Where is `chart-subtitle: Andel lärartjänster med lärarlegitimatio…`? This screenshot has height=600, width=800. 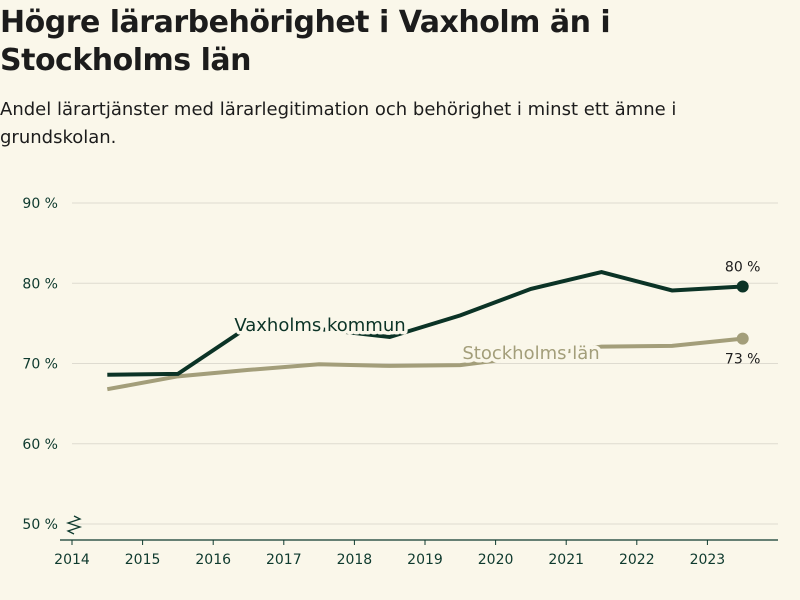 chart-subtitle: Andel lärartjänster med lärarlegitimatio… is located at coordinates (338, 123).